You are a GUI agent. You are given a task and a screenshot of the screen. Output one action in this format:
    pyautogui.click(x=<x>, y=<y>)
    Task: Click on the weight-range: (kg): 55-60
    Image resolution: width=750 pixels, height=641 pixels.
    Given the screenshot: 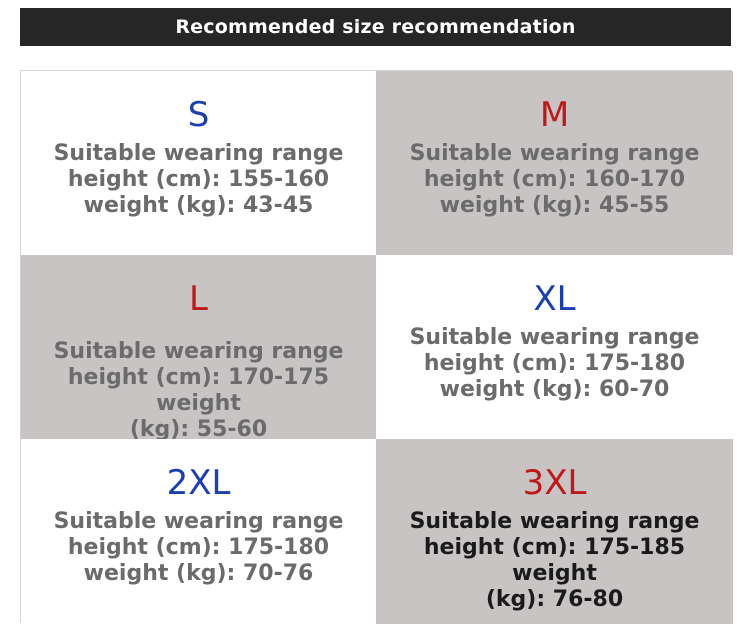 What is the action you would take?
    pyautogui.click(x=198, y=428)
    